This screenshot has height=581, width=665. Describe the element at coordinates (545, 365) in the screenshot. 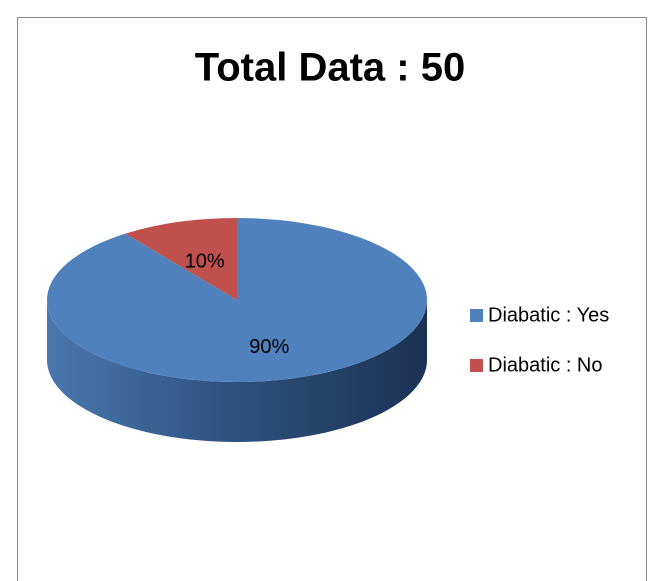

I see `legend-label: Diabatic : No` at that location.